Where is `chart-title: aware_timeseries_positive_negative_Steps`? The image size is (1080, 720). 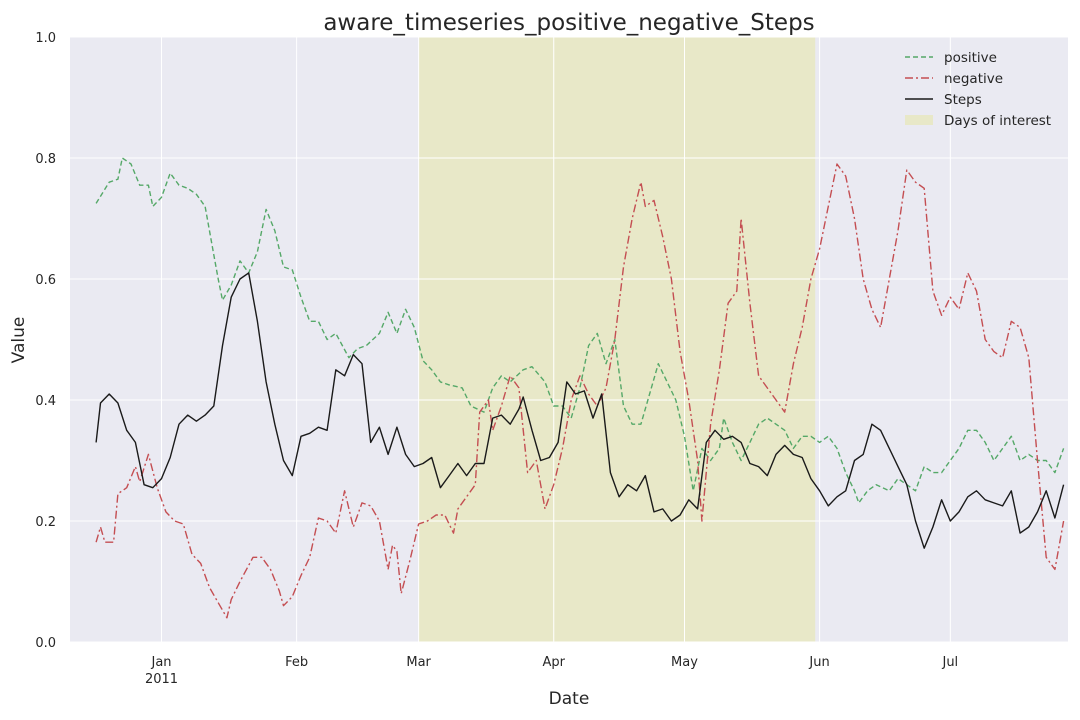
chart-title: aware_timeseries_positive_negative_Steps is located at coordinates (568, 23).